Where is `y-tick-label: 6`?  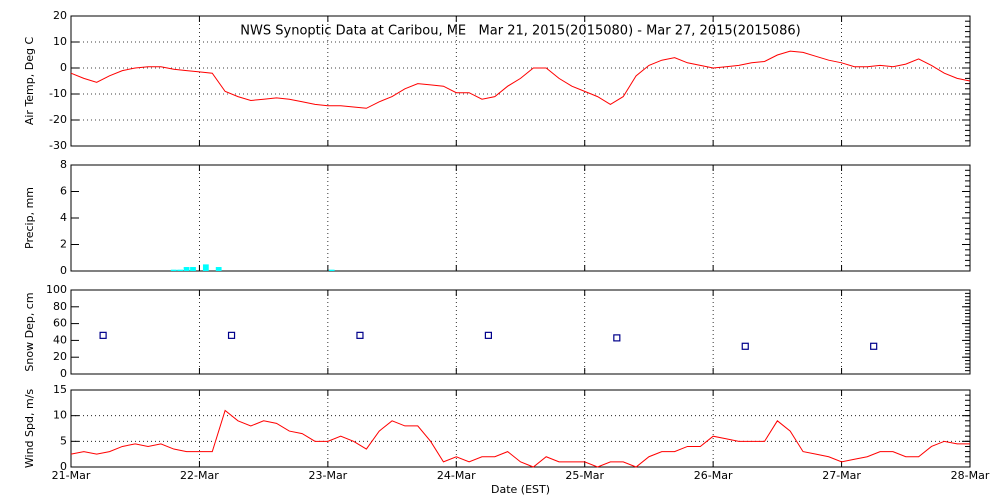 y-tick-label: 6 is located at coordinates (63, 191).